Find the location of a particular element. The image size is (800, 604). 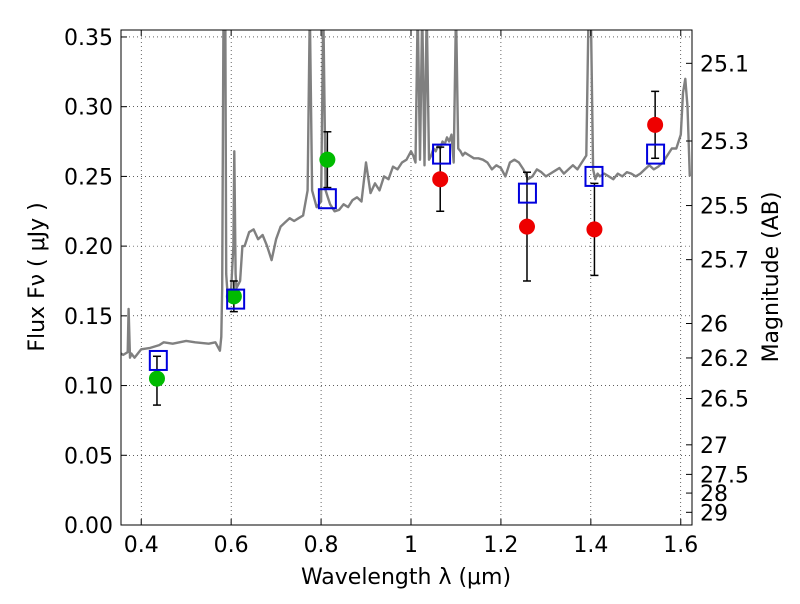

y-tick-label: 0.10 is located at coordinates (88, 387).